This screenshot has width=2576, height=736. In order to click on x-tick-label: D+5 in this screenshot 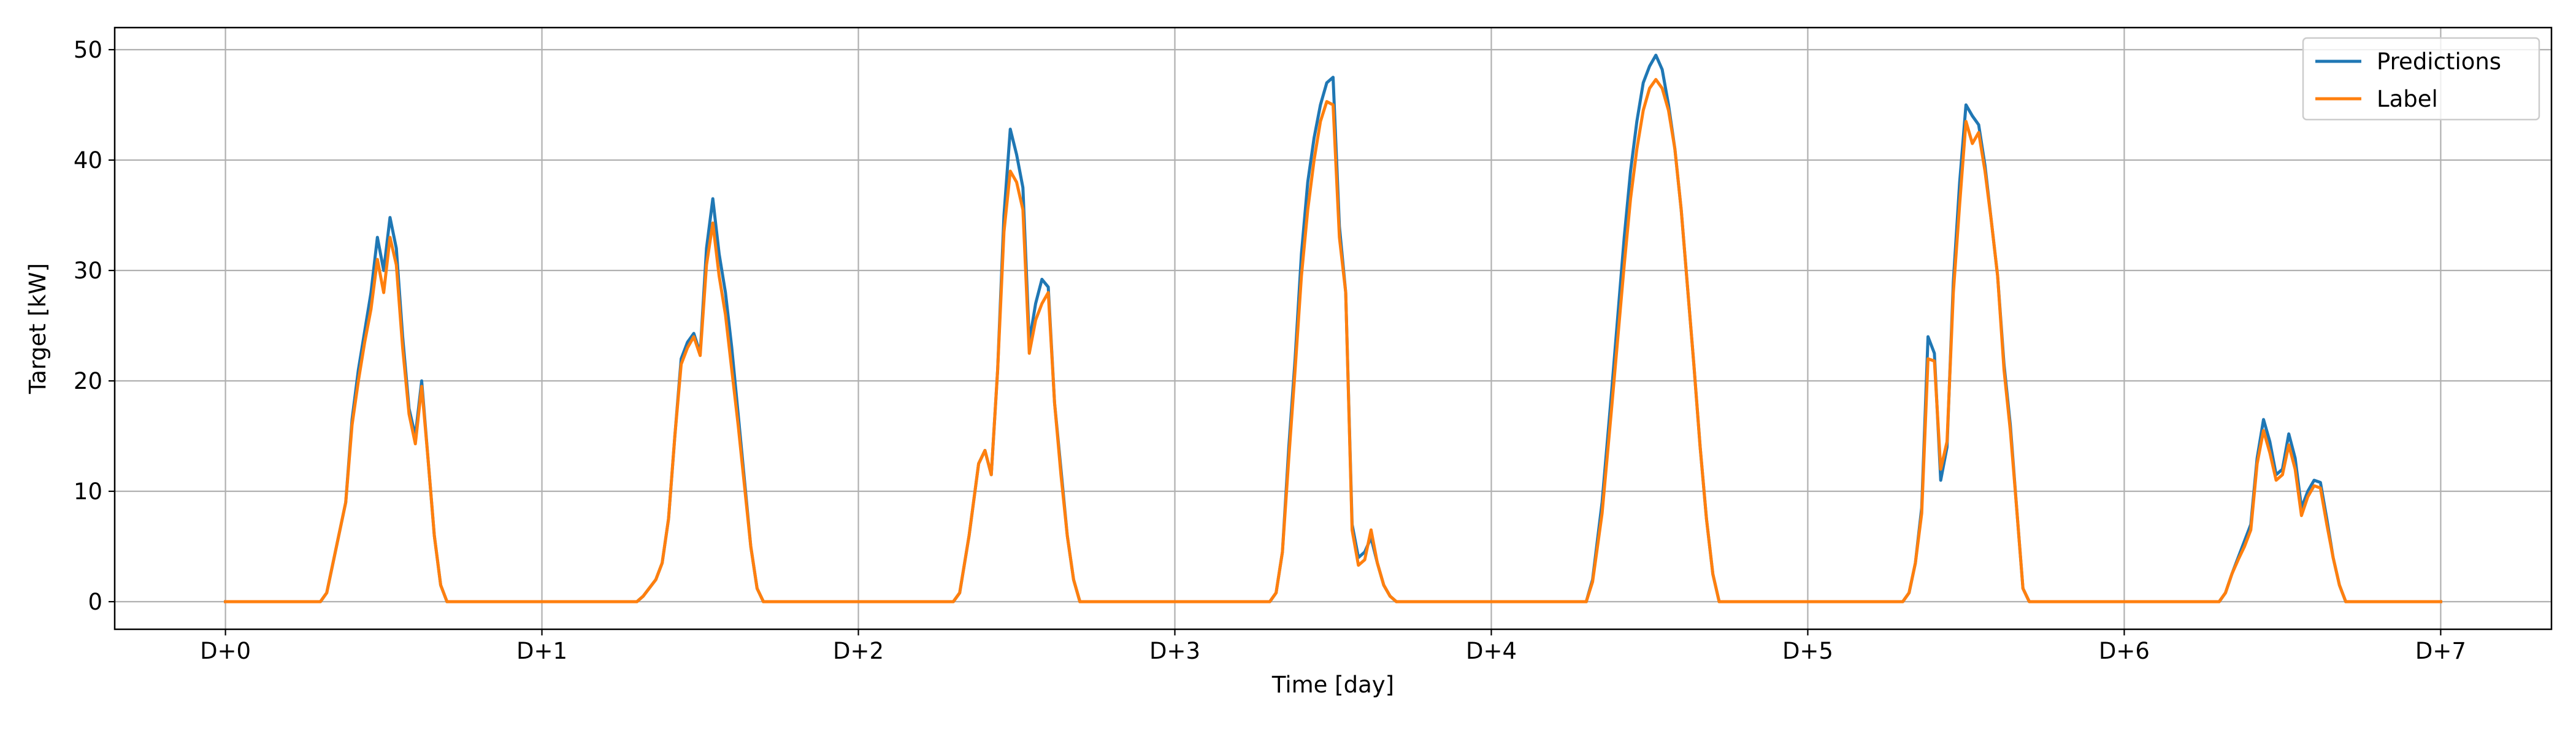, I will do `click(1807, 651)`.